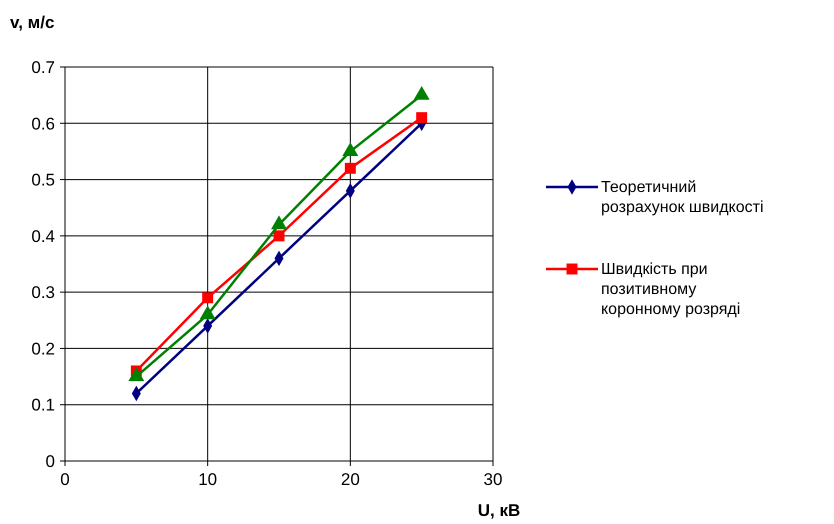 This screenshot has height=524, width=834. Describe the element at coordinates (493, 479) in the screenshot. I see `x-tick-label: 30` at that location.